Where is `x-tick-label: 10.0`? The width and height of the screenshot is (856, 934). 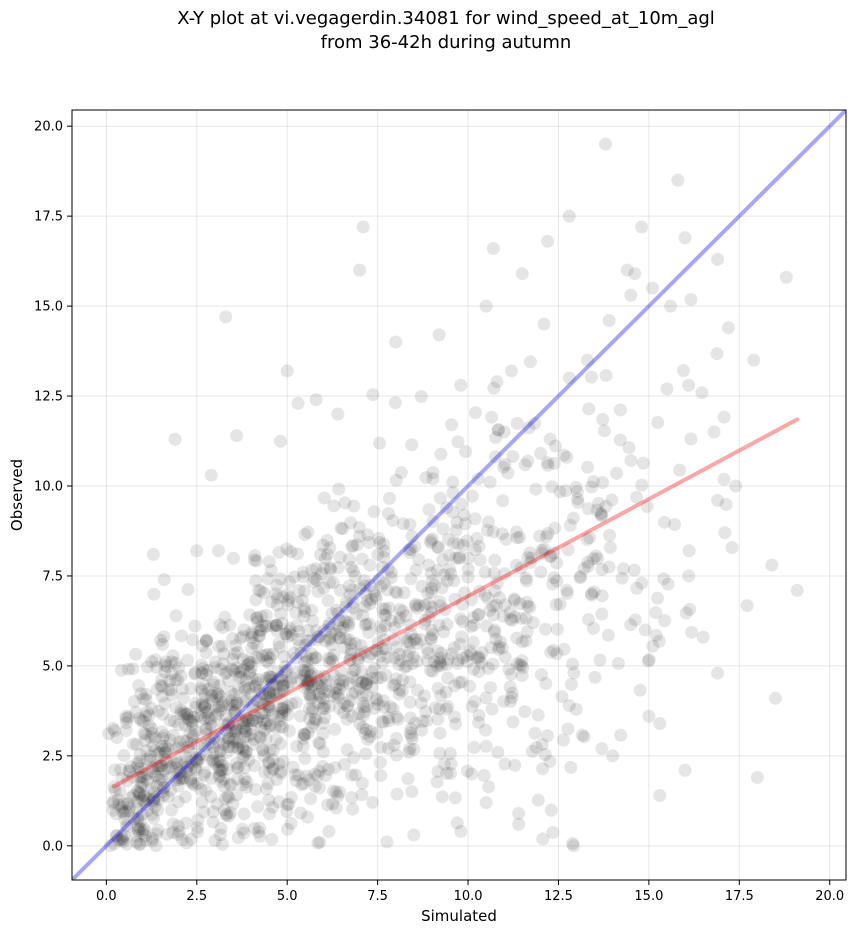
x-tick-label: 10.0 is located at coordinates (468, 896).